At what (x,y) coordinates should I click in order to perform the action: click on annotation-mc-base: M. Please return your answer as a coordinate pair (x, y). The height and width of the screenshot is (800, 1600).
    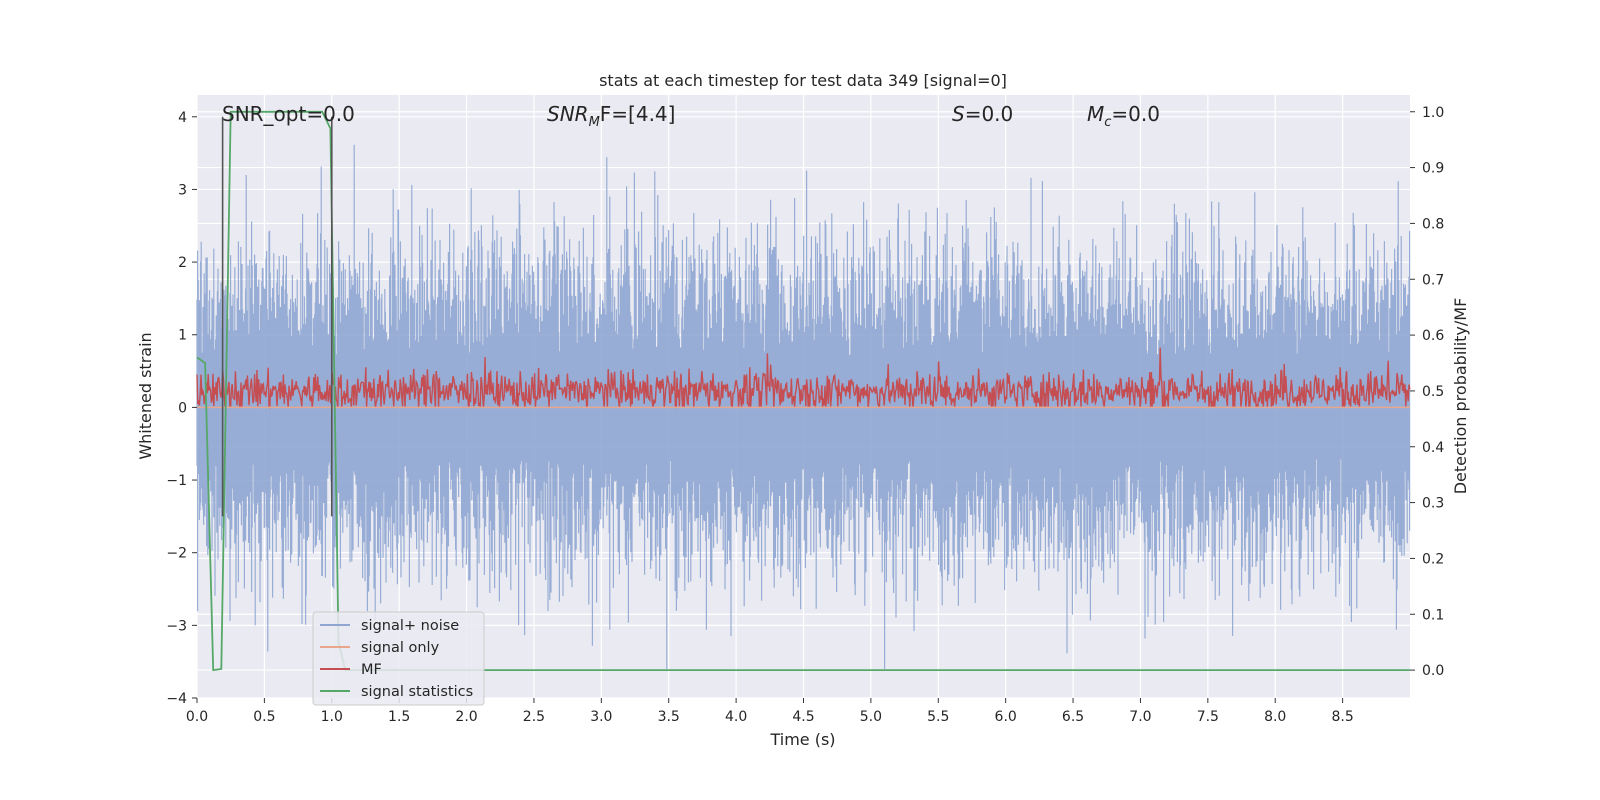
    Looking at the image, I should click on (1095, 114).